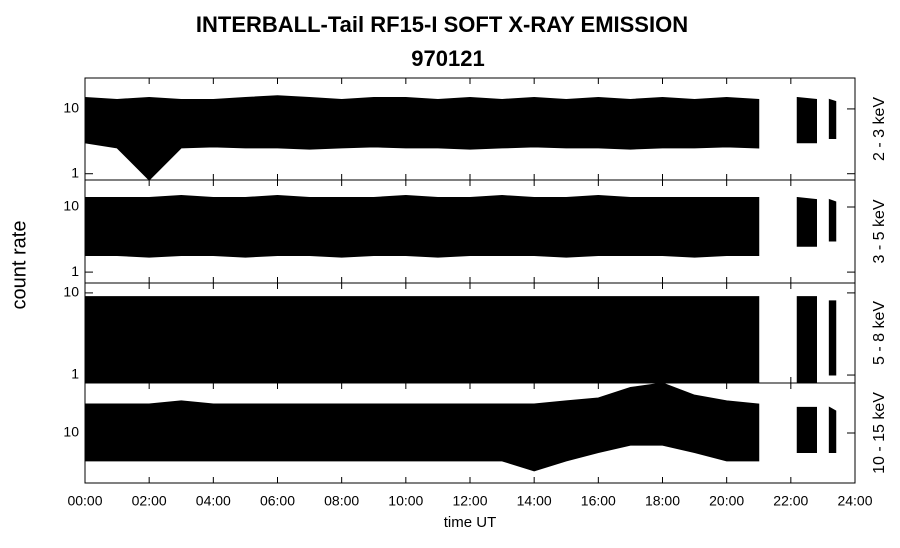  What do you see at coordinates (19, 265) in the screenshot?
I see `y-axis-label: count rate` at bounding box center [19, 265].